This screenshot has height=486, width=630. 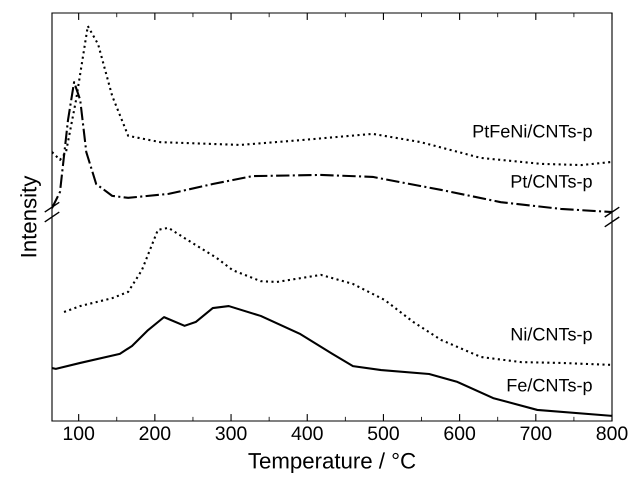 What do you see at coordinates (79, 433) in the screenshot?
I see `x-tick-label: 100` at bounding box center [79, 433].